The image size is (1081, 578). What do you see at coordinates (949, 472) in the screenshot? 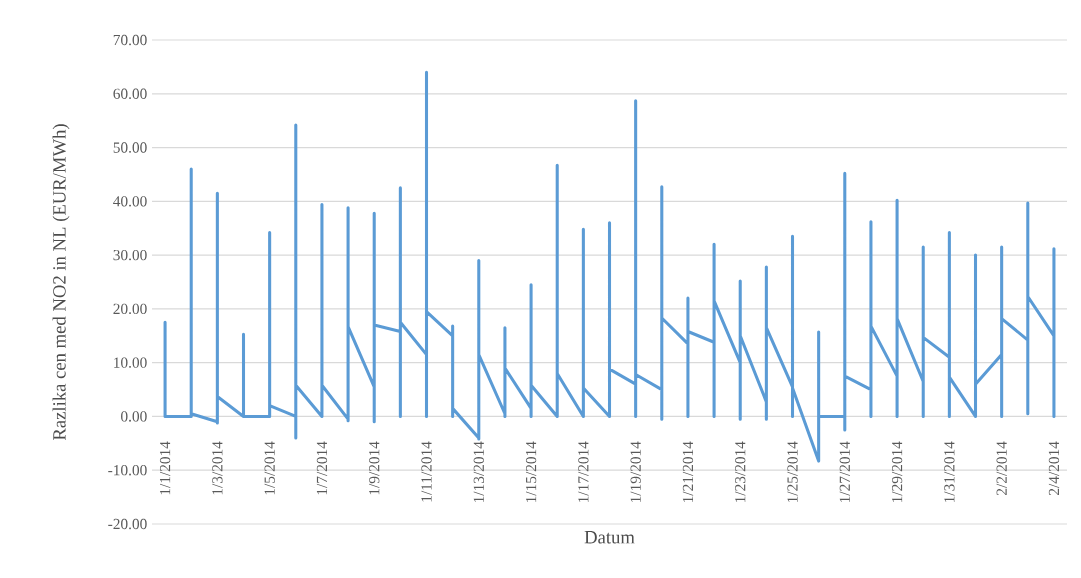
I see `x-tick-label: 1/31/2014` at bounding box center [949, 472].